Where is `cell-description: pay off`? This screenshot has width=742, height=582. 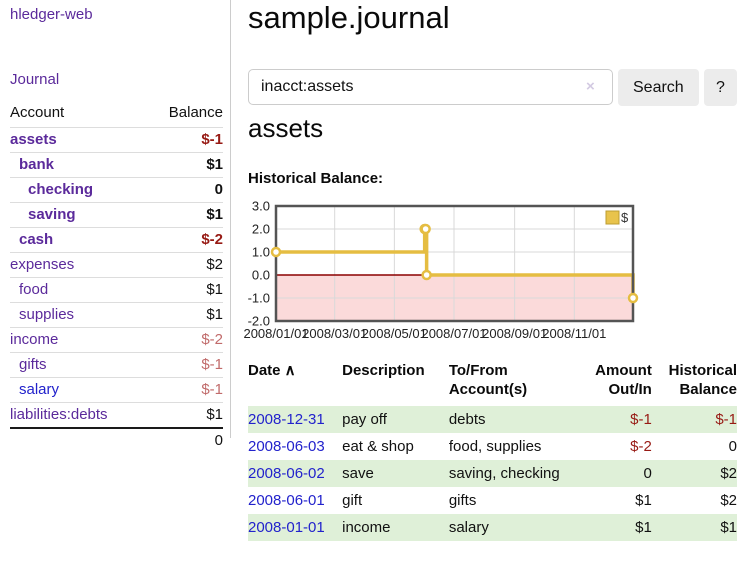 cell-description: pay off is located at coordinates (364, 419).